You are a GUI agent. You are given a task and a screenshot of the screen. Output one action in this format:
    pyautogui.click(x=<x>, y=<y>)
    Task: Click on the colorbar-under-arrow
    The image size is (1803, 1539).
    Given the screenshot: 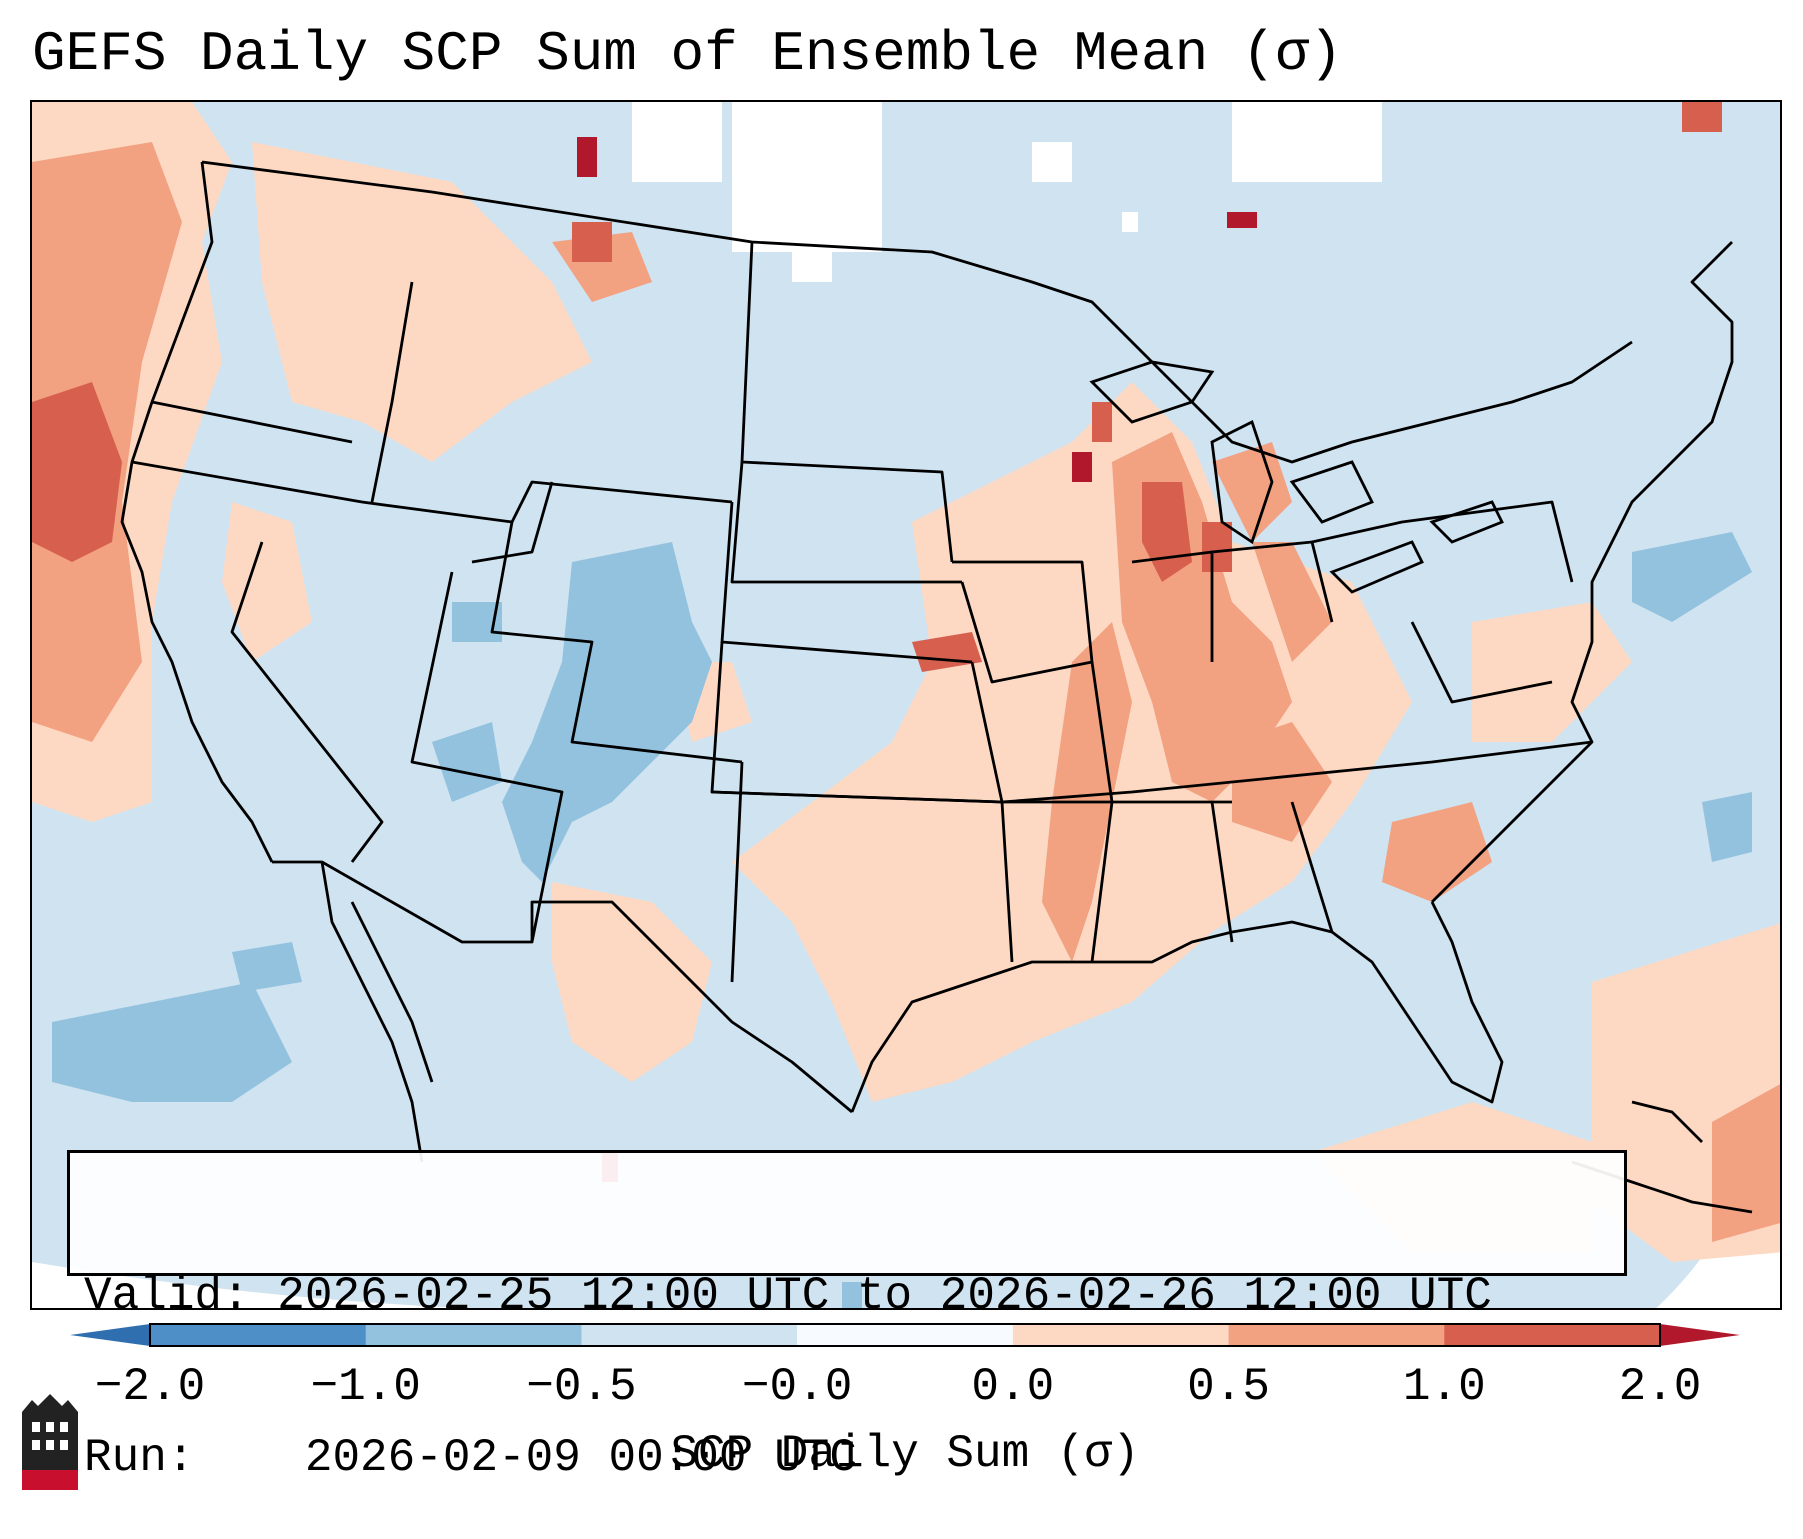 What is the action you would take?
    pyautogui.click(x=110, y=1335)
    